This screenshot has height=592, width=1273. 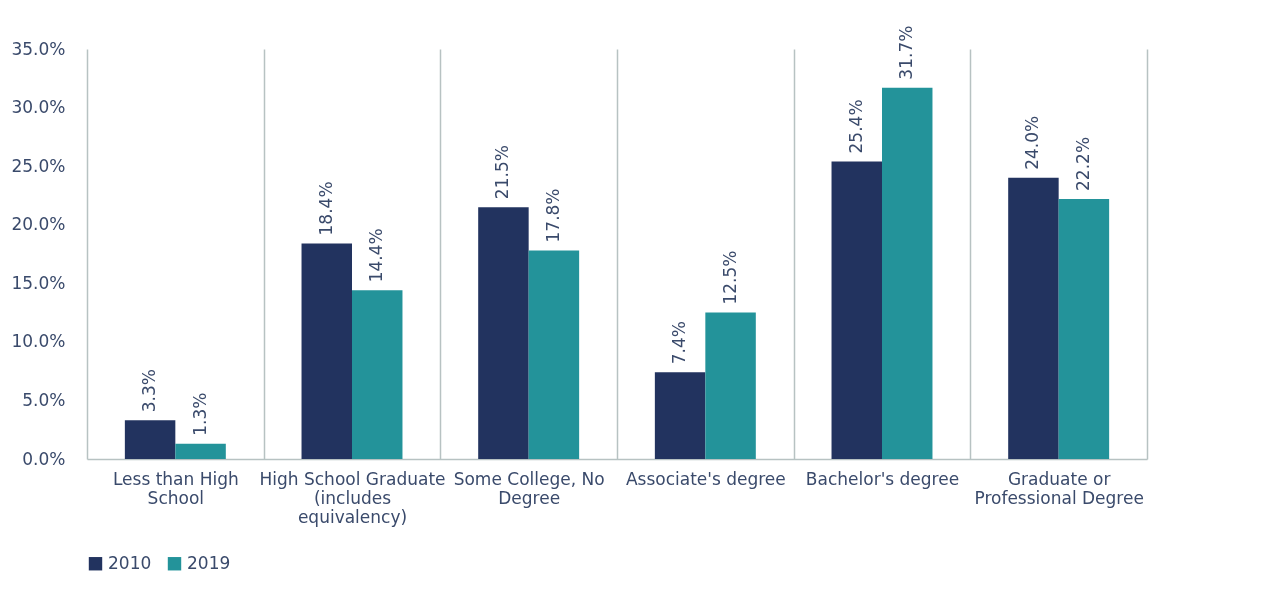 I want to click on data-label: 21.5%, so click(x=502, y=172).